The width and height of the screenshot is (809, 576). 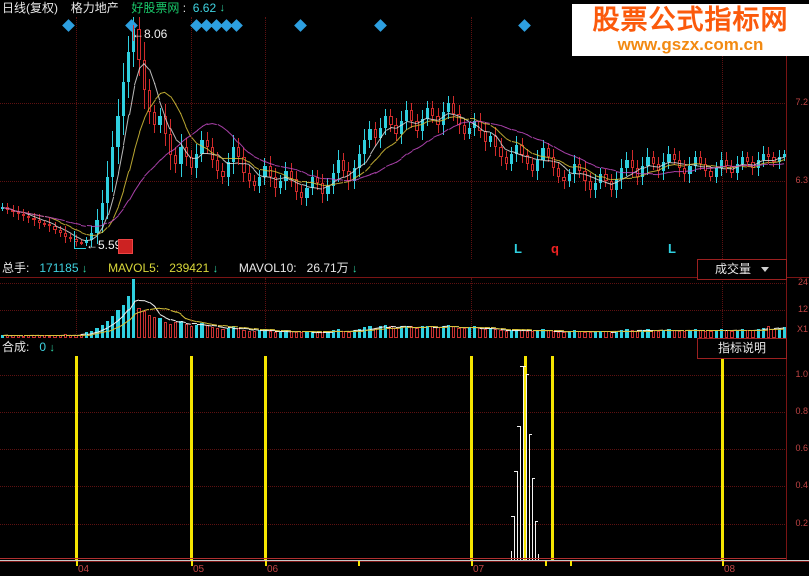 What do you see at coordinates (199, 569) in the screenshot?
I see `x-axis-label: 05` at bounding box center [199, 569].